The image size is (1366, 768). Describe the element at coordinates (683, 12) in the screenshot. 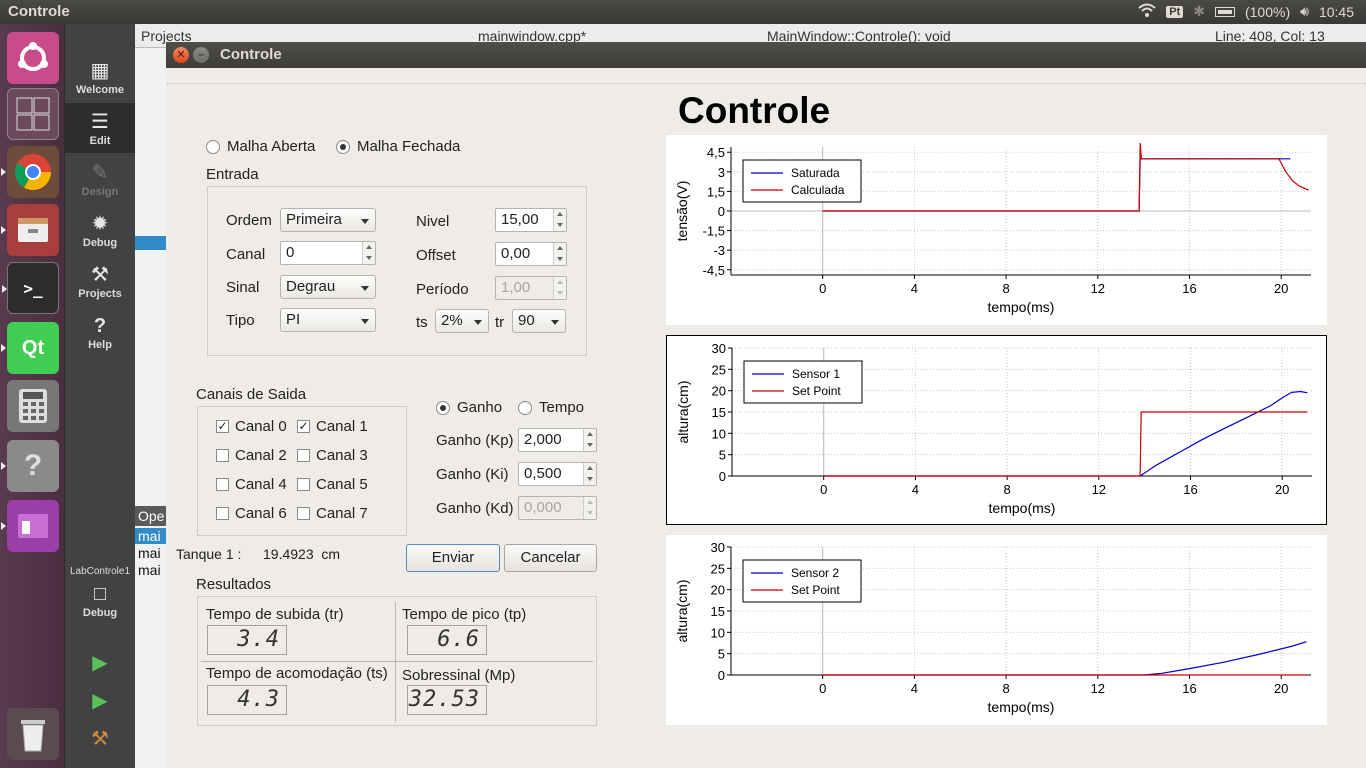

I see `top-panel: Controle Pt ✱ (100%) 🔊︎ 10:45` at that location.